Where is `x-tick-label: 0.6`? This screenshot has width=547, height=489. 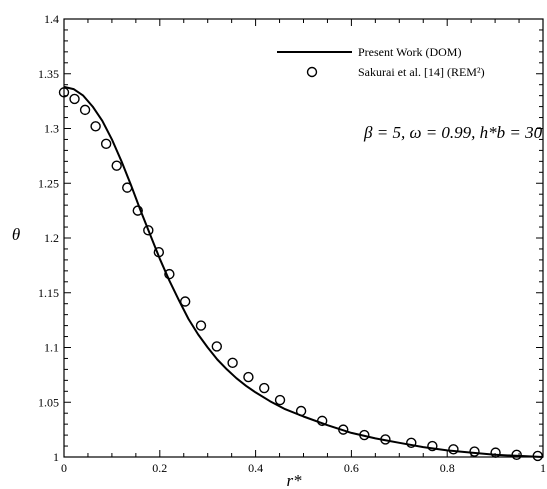 x-tick-label: 0.6 is located at coordinates (351, 468).